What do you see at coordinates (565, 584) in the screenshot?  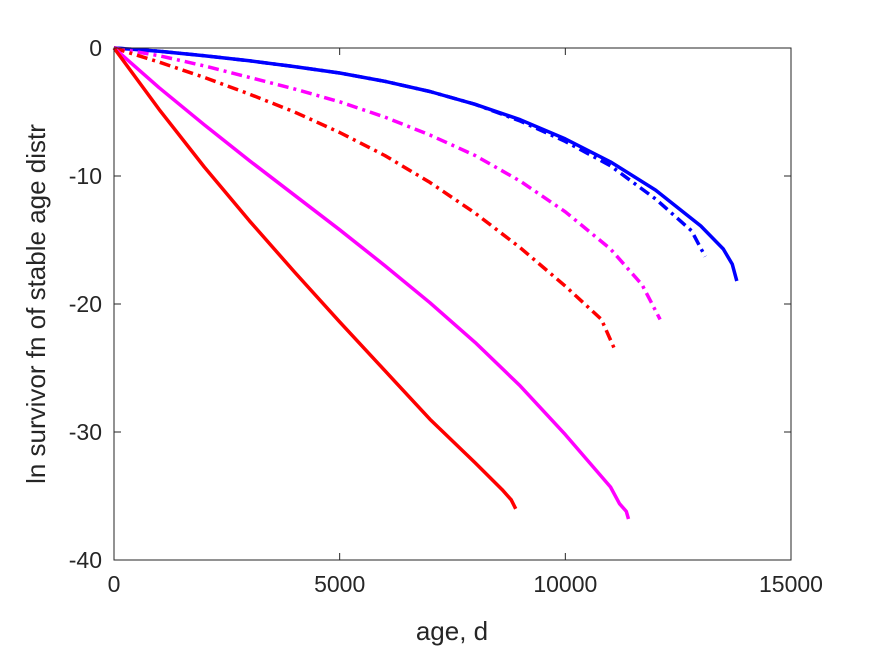 I see `x-tick-label: 10000` at bounding box center [565, 584].